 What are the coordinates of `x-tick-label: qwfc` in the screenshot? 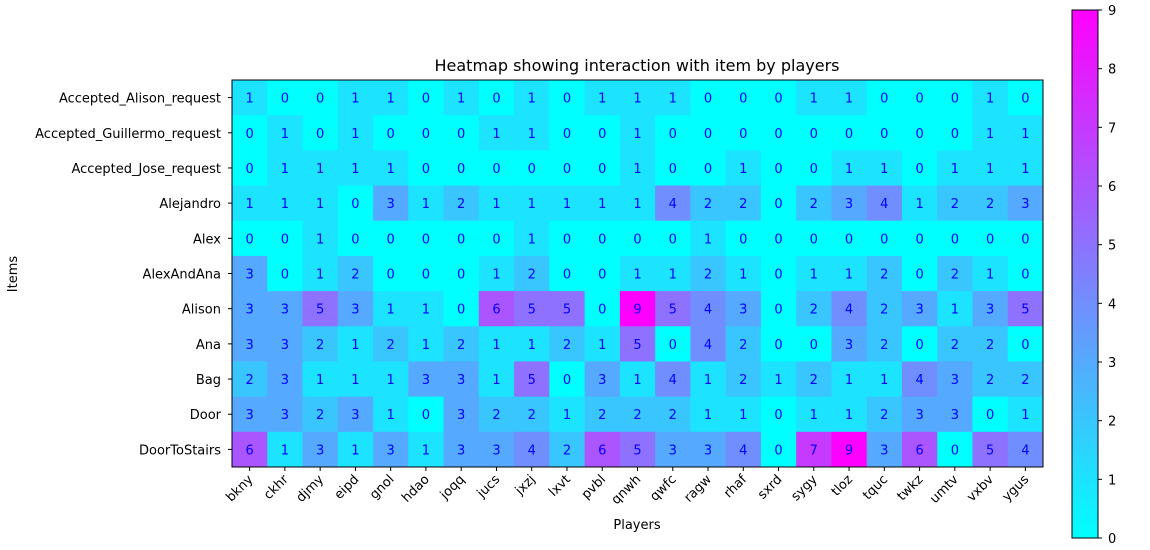 It's located at (663, 488).